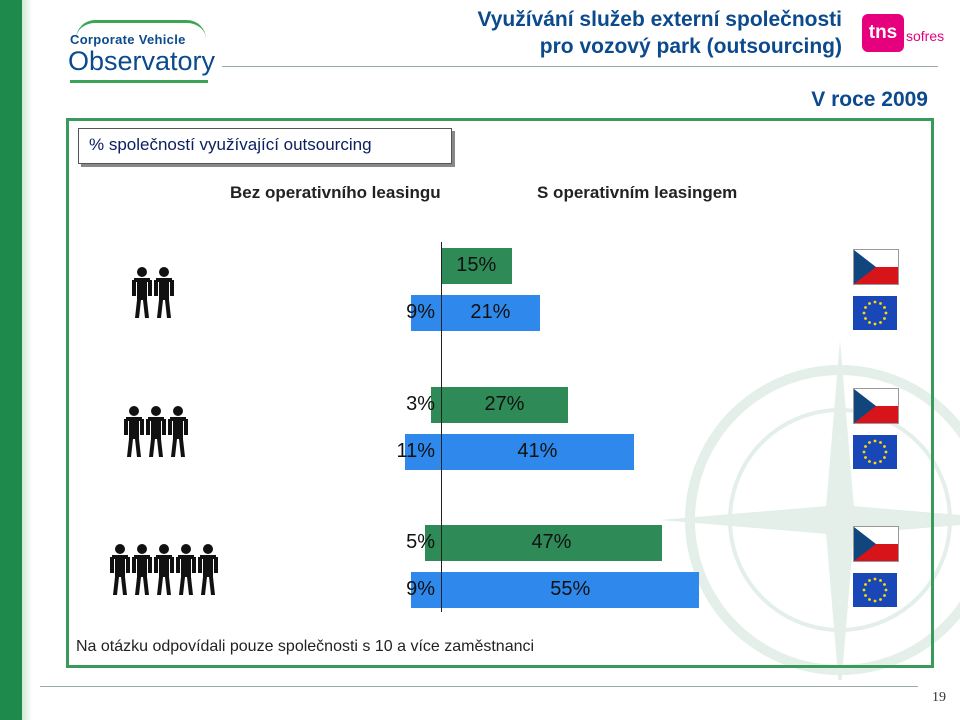  Describe the element at coordinates (479, 686) in the screenshot. I see `page-footer-rule` at that location.